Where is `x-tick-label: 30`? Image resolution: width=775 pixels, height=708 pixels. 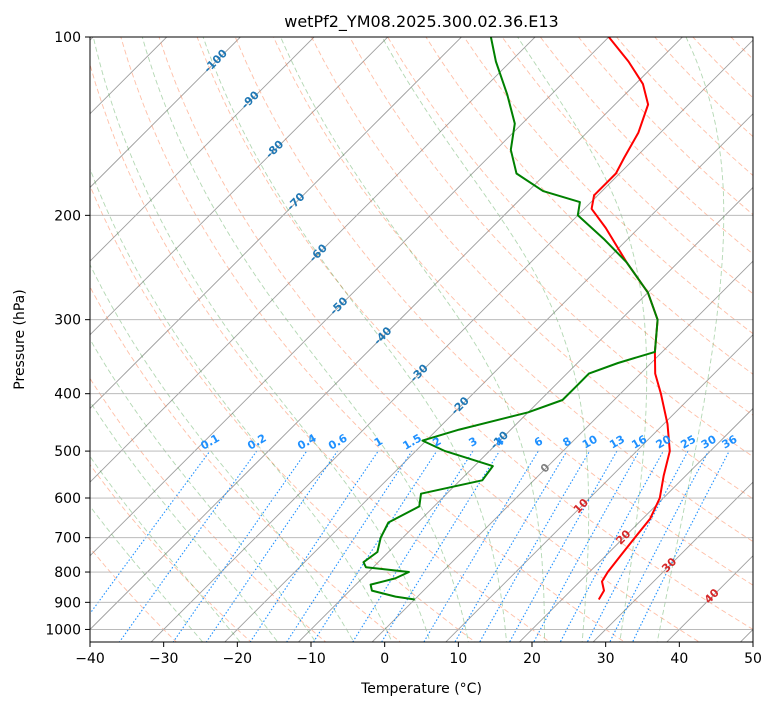 x-tick-label: 30 is located at coordinates (606, 659).